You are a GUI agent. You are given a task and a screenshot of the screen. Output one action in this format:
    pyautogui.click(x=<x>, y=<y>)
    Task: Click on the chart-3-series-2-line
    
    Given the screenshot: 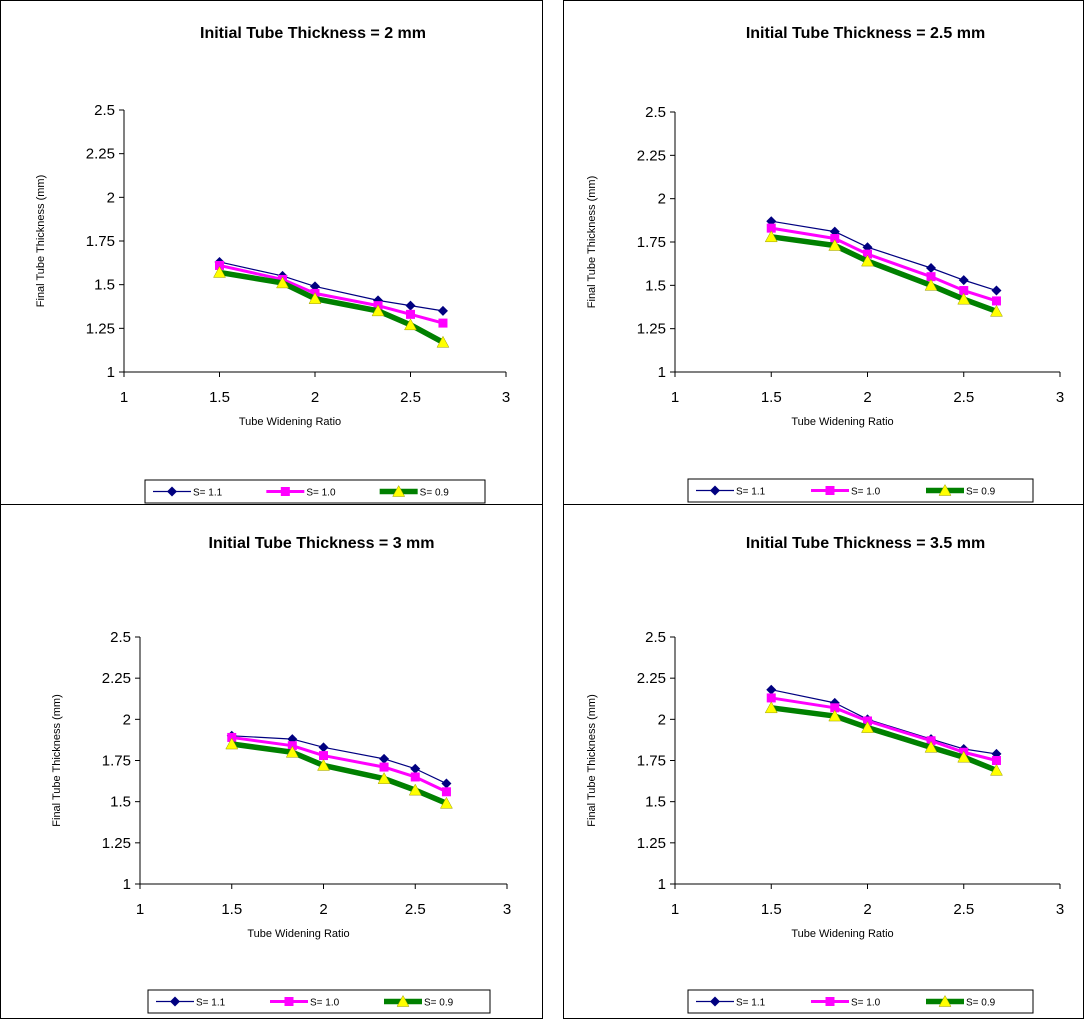 What is the action you would take?
    pyautogui.click(x=884, y=739)
    